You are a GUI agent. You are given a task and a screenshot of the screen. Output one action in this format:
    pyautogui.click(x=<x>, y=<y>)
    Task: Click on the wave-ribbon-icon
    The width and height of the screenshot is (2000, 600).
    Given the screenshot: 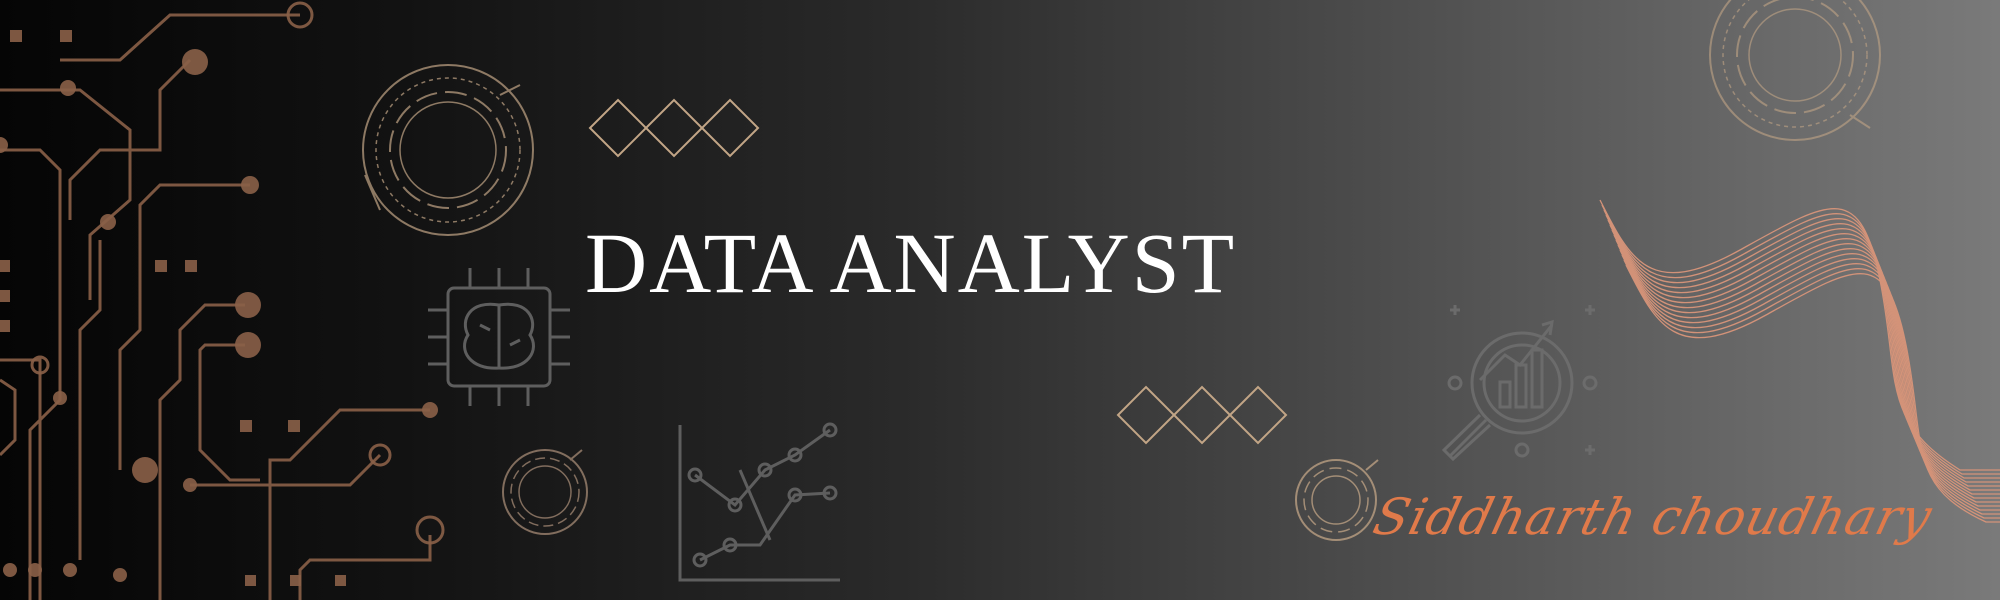 What is the action you would take?
    pyautogui.click(x=1799, y=361)
    